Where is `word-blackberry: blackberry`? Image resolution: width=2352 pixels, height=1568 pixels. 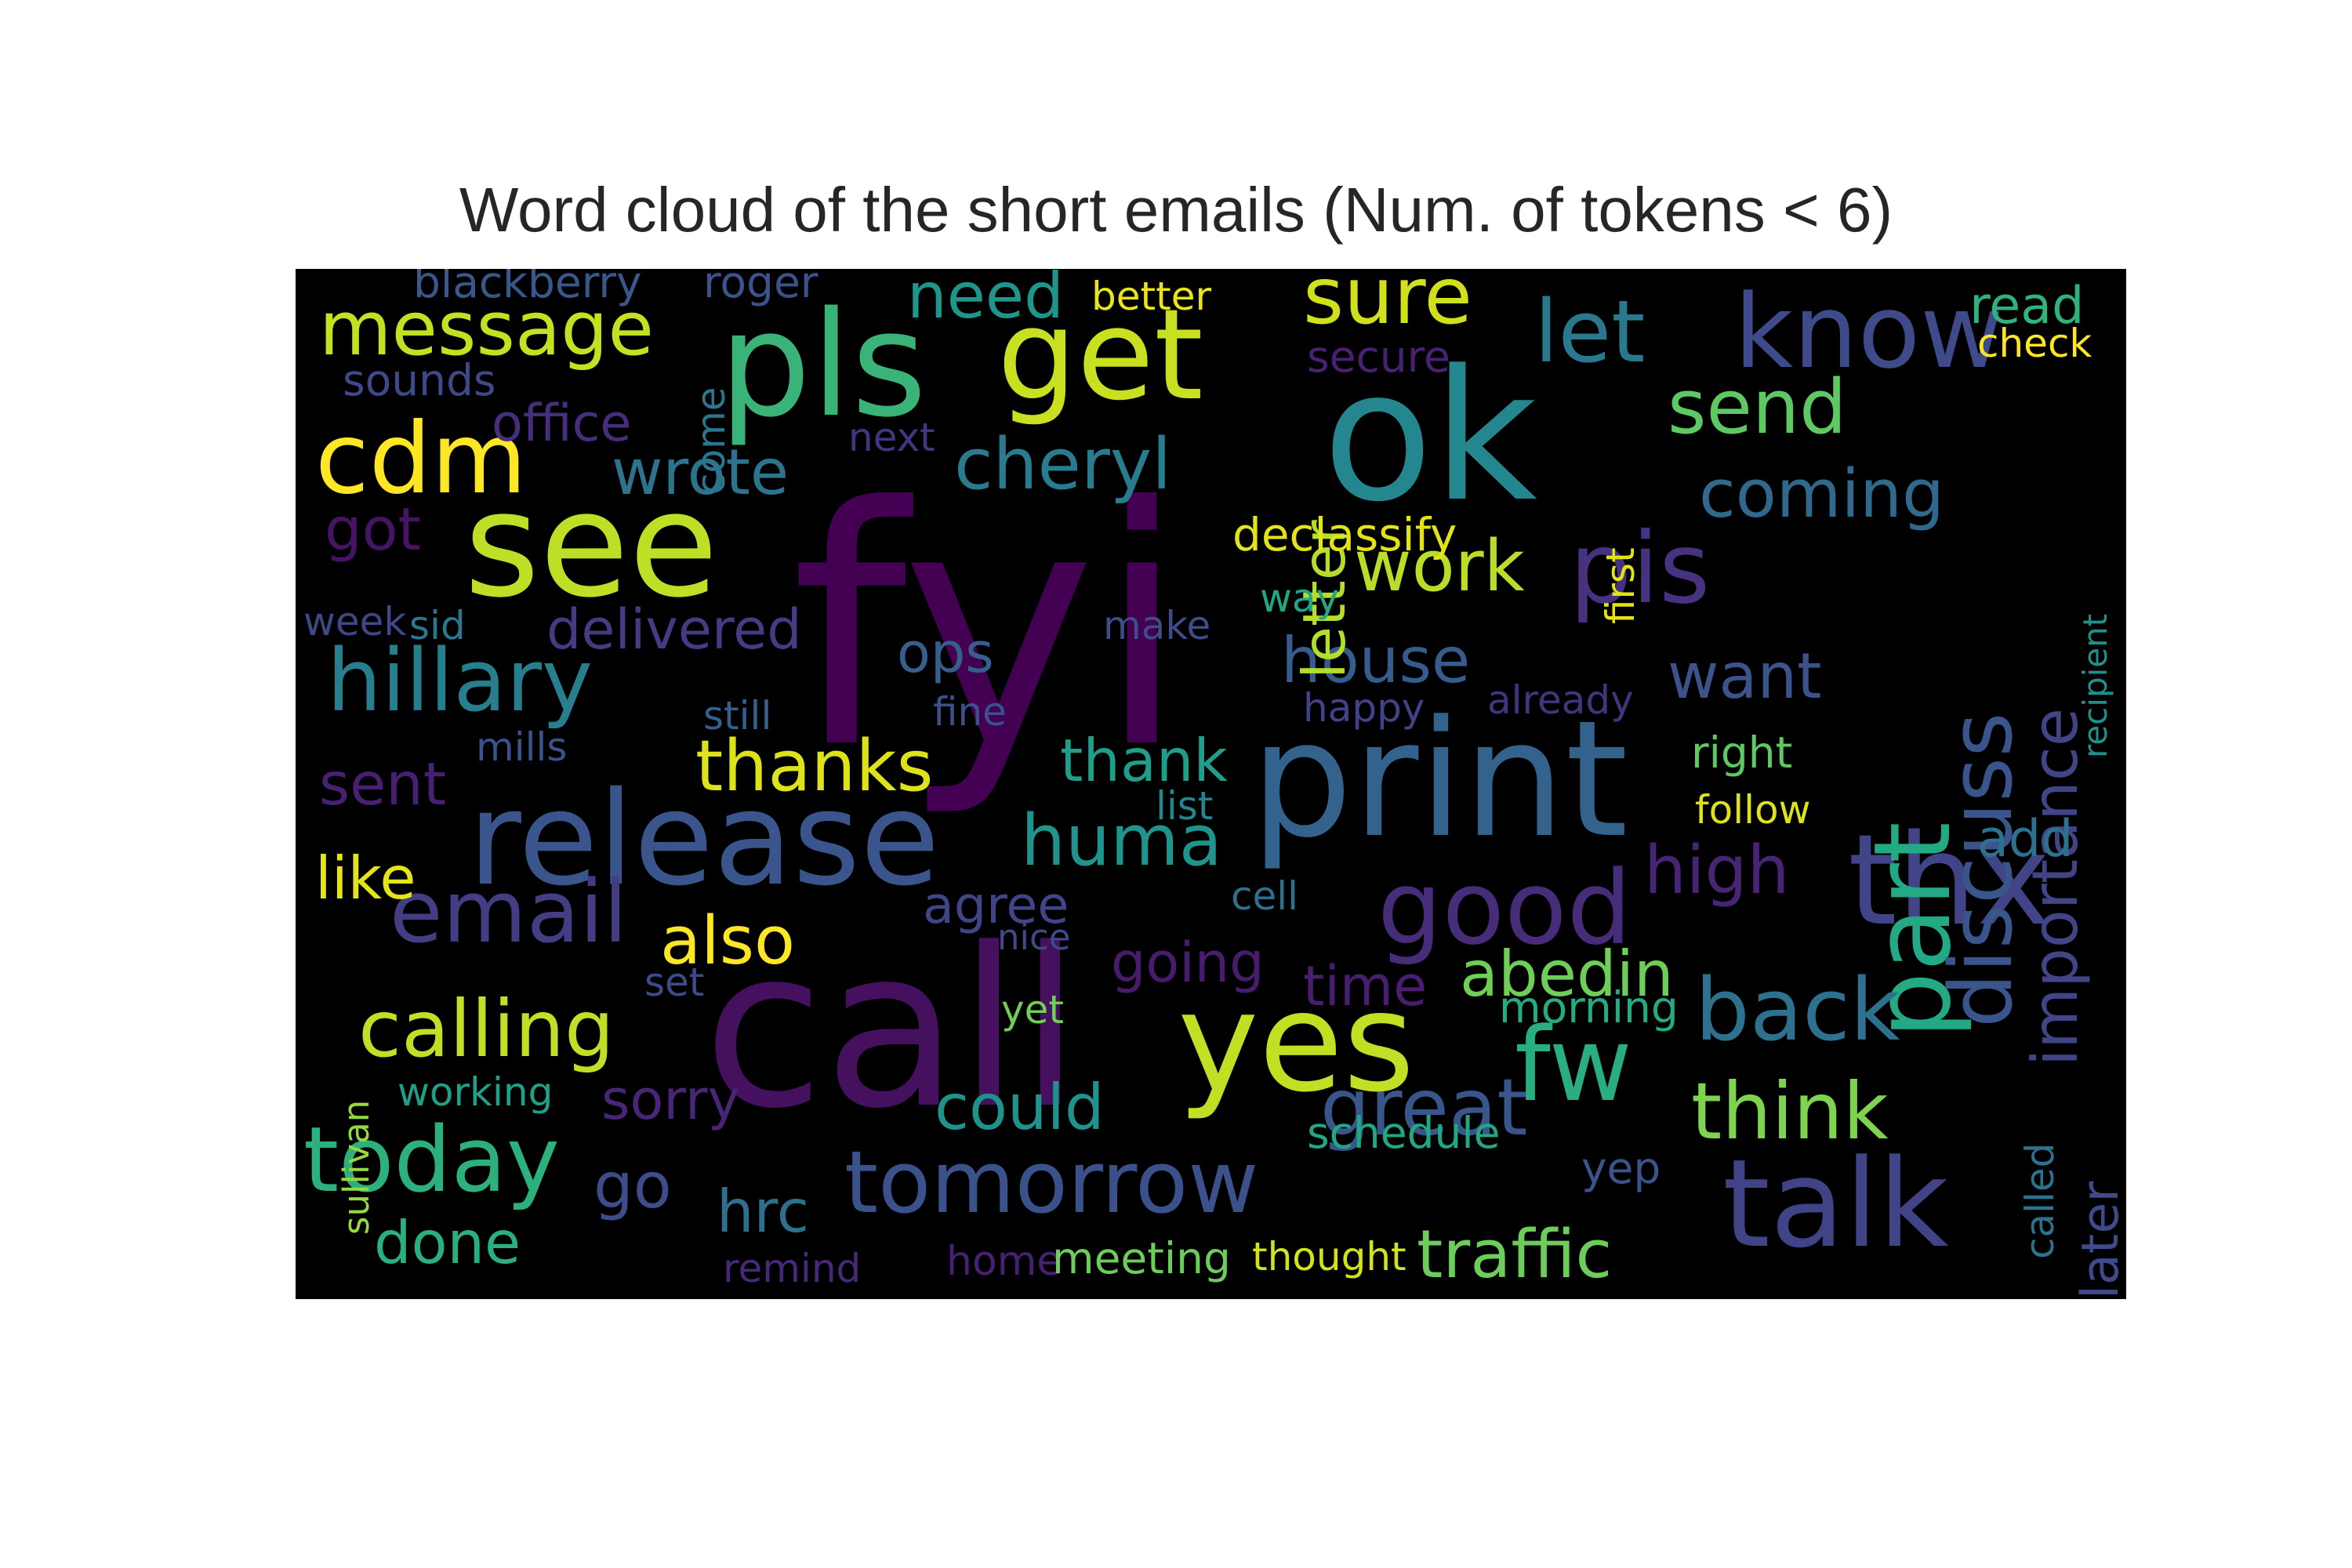 word-blackberry: blackberry is located at coordinates (527, 288).